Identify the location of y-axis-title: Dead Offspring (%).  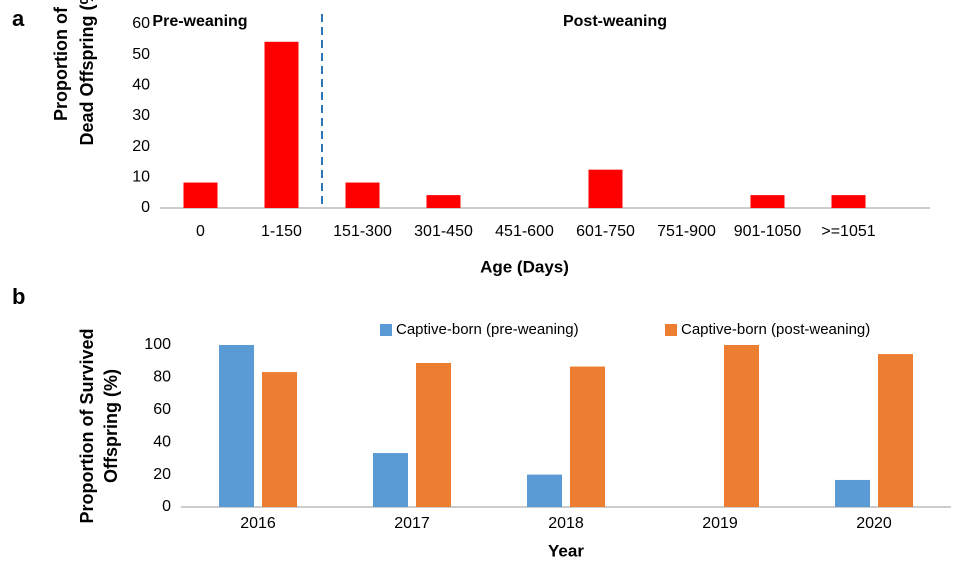
(87, 73).